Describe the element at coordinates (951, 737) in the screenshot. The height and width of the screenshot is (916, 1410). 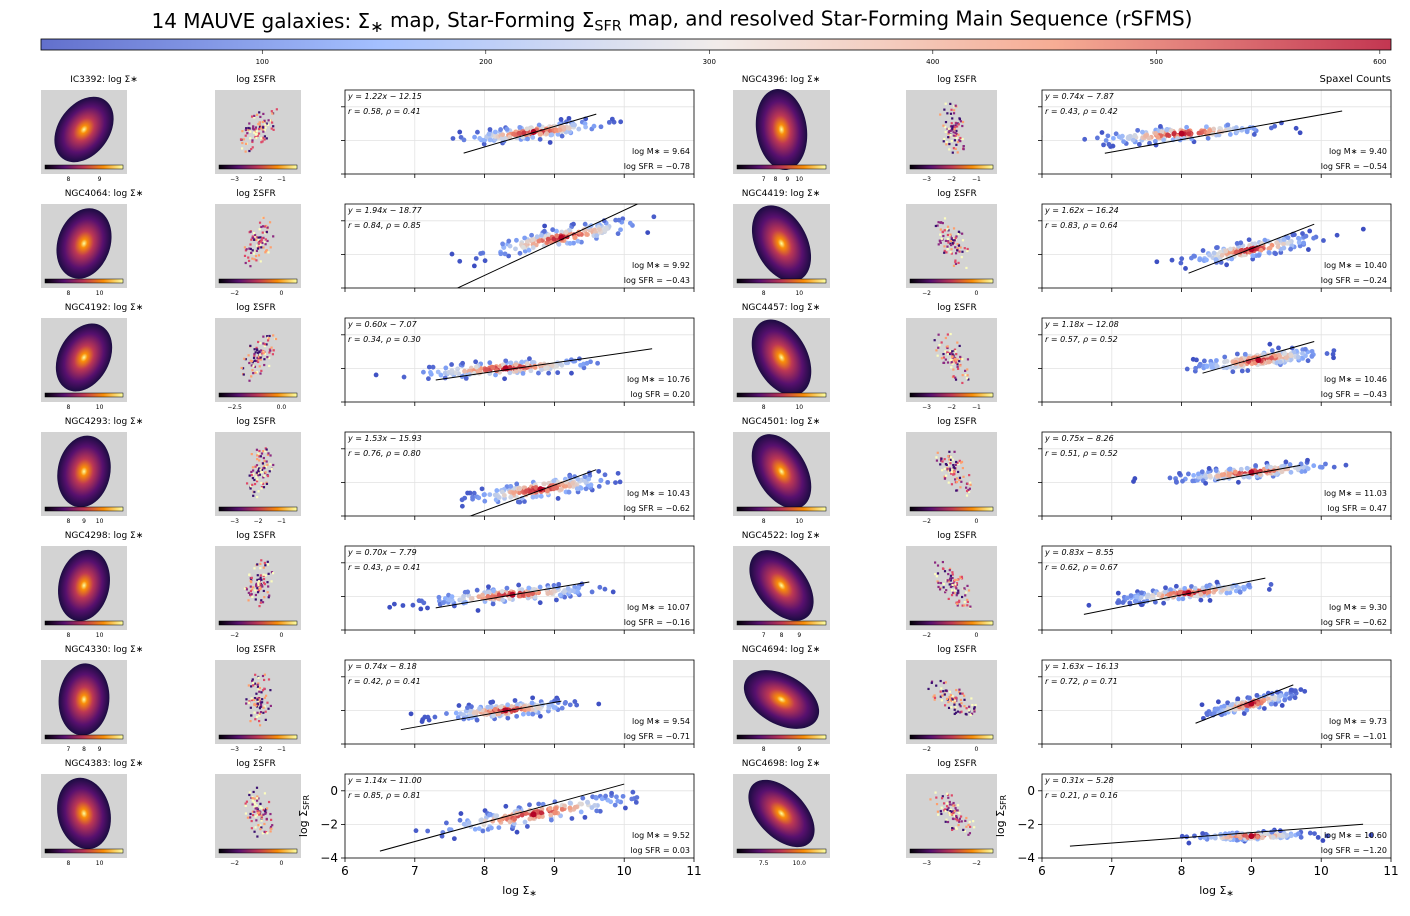
I see `sfr-colorbar` at that location.